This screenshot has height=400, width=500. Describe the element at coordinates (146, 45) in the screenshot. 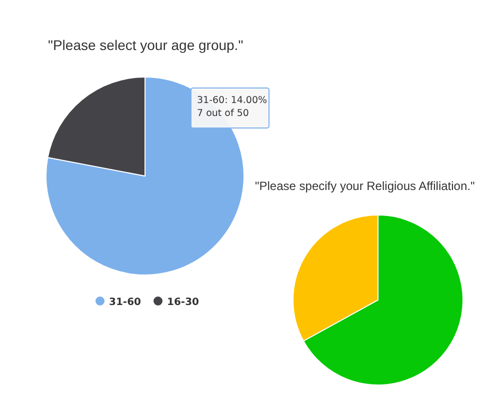

I see `chart-title: "Please select your age group."` at that location.